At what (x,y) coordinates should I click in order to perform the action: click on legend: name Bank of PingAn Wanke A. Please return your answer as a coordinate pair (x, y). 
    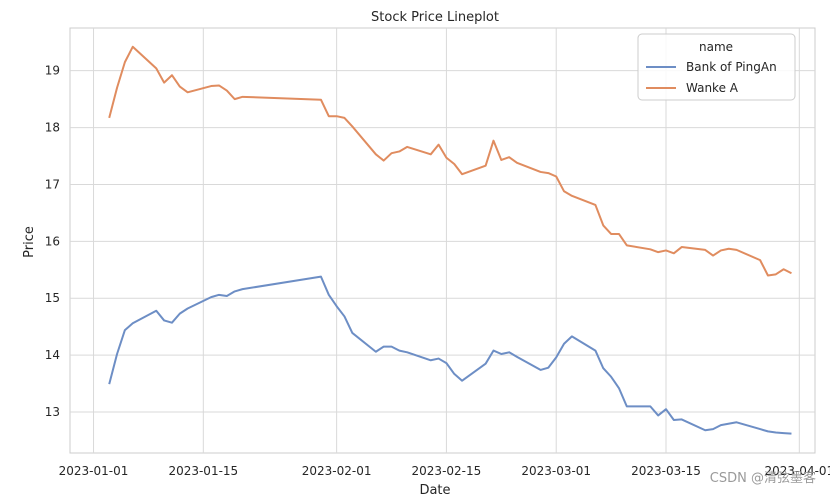
    Looking at the image, I should click on (716, 67).